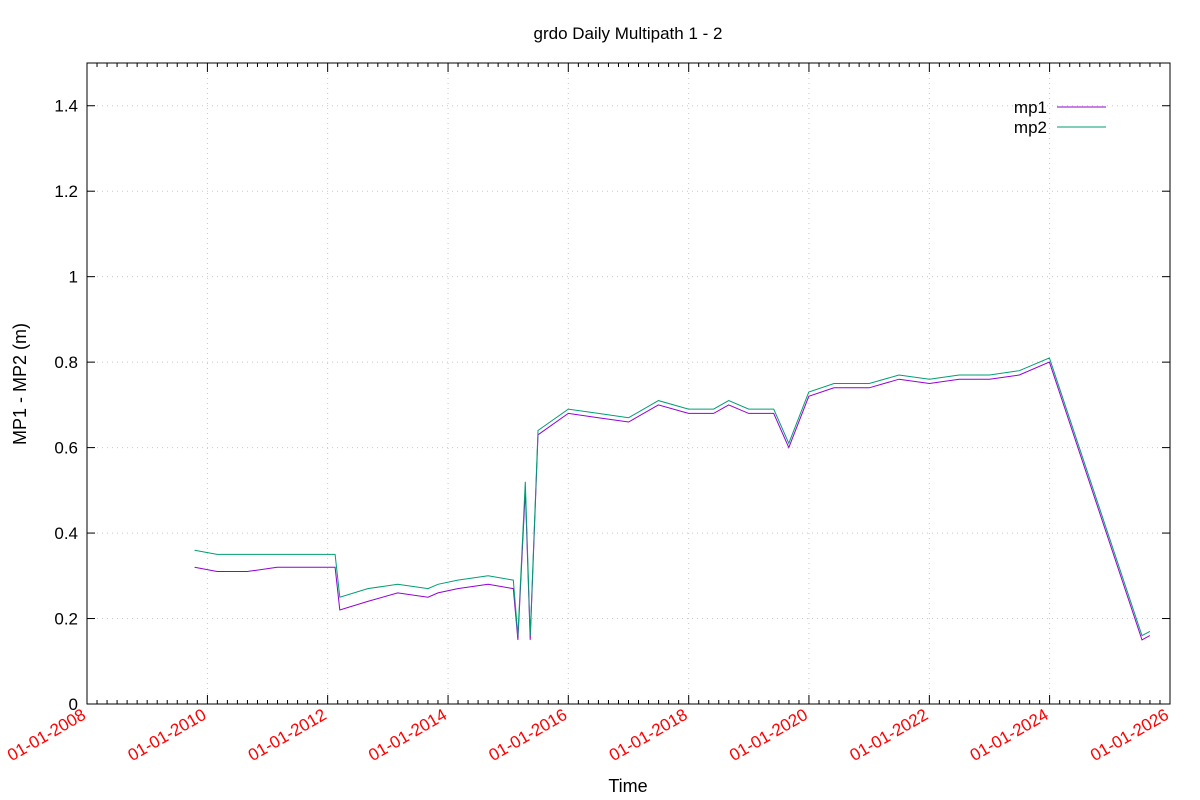  I want to click on x-tick-label: 01-01-2018, so click(648, 735).